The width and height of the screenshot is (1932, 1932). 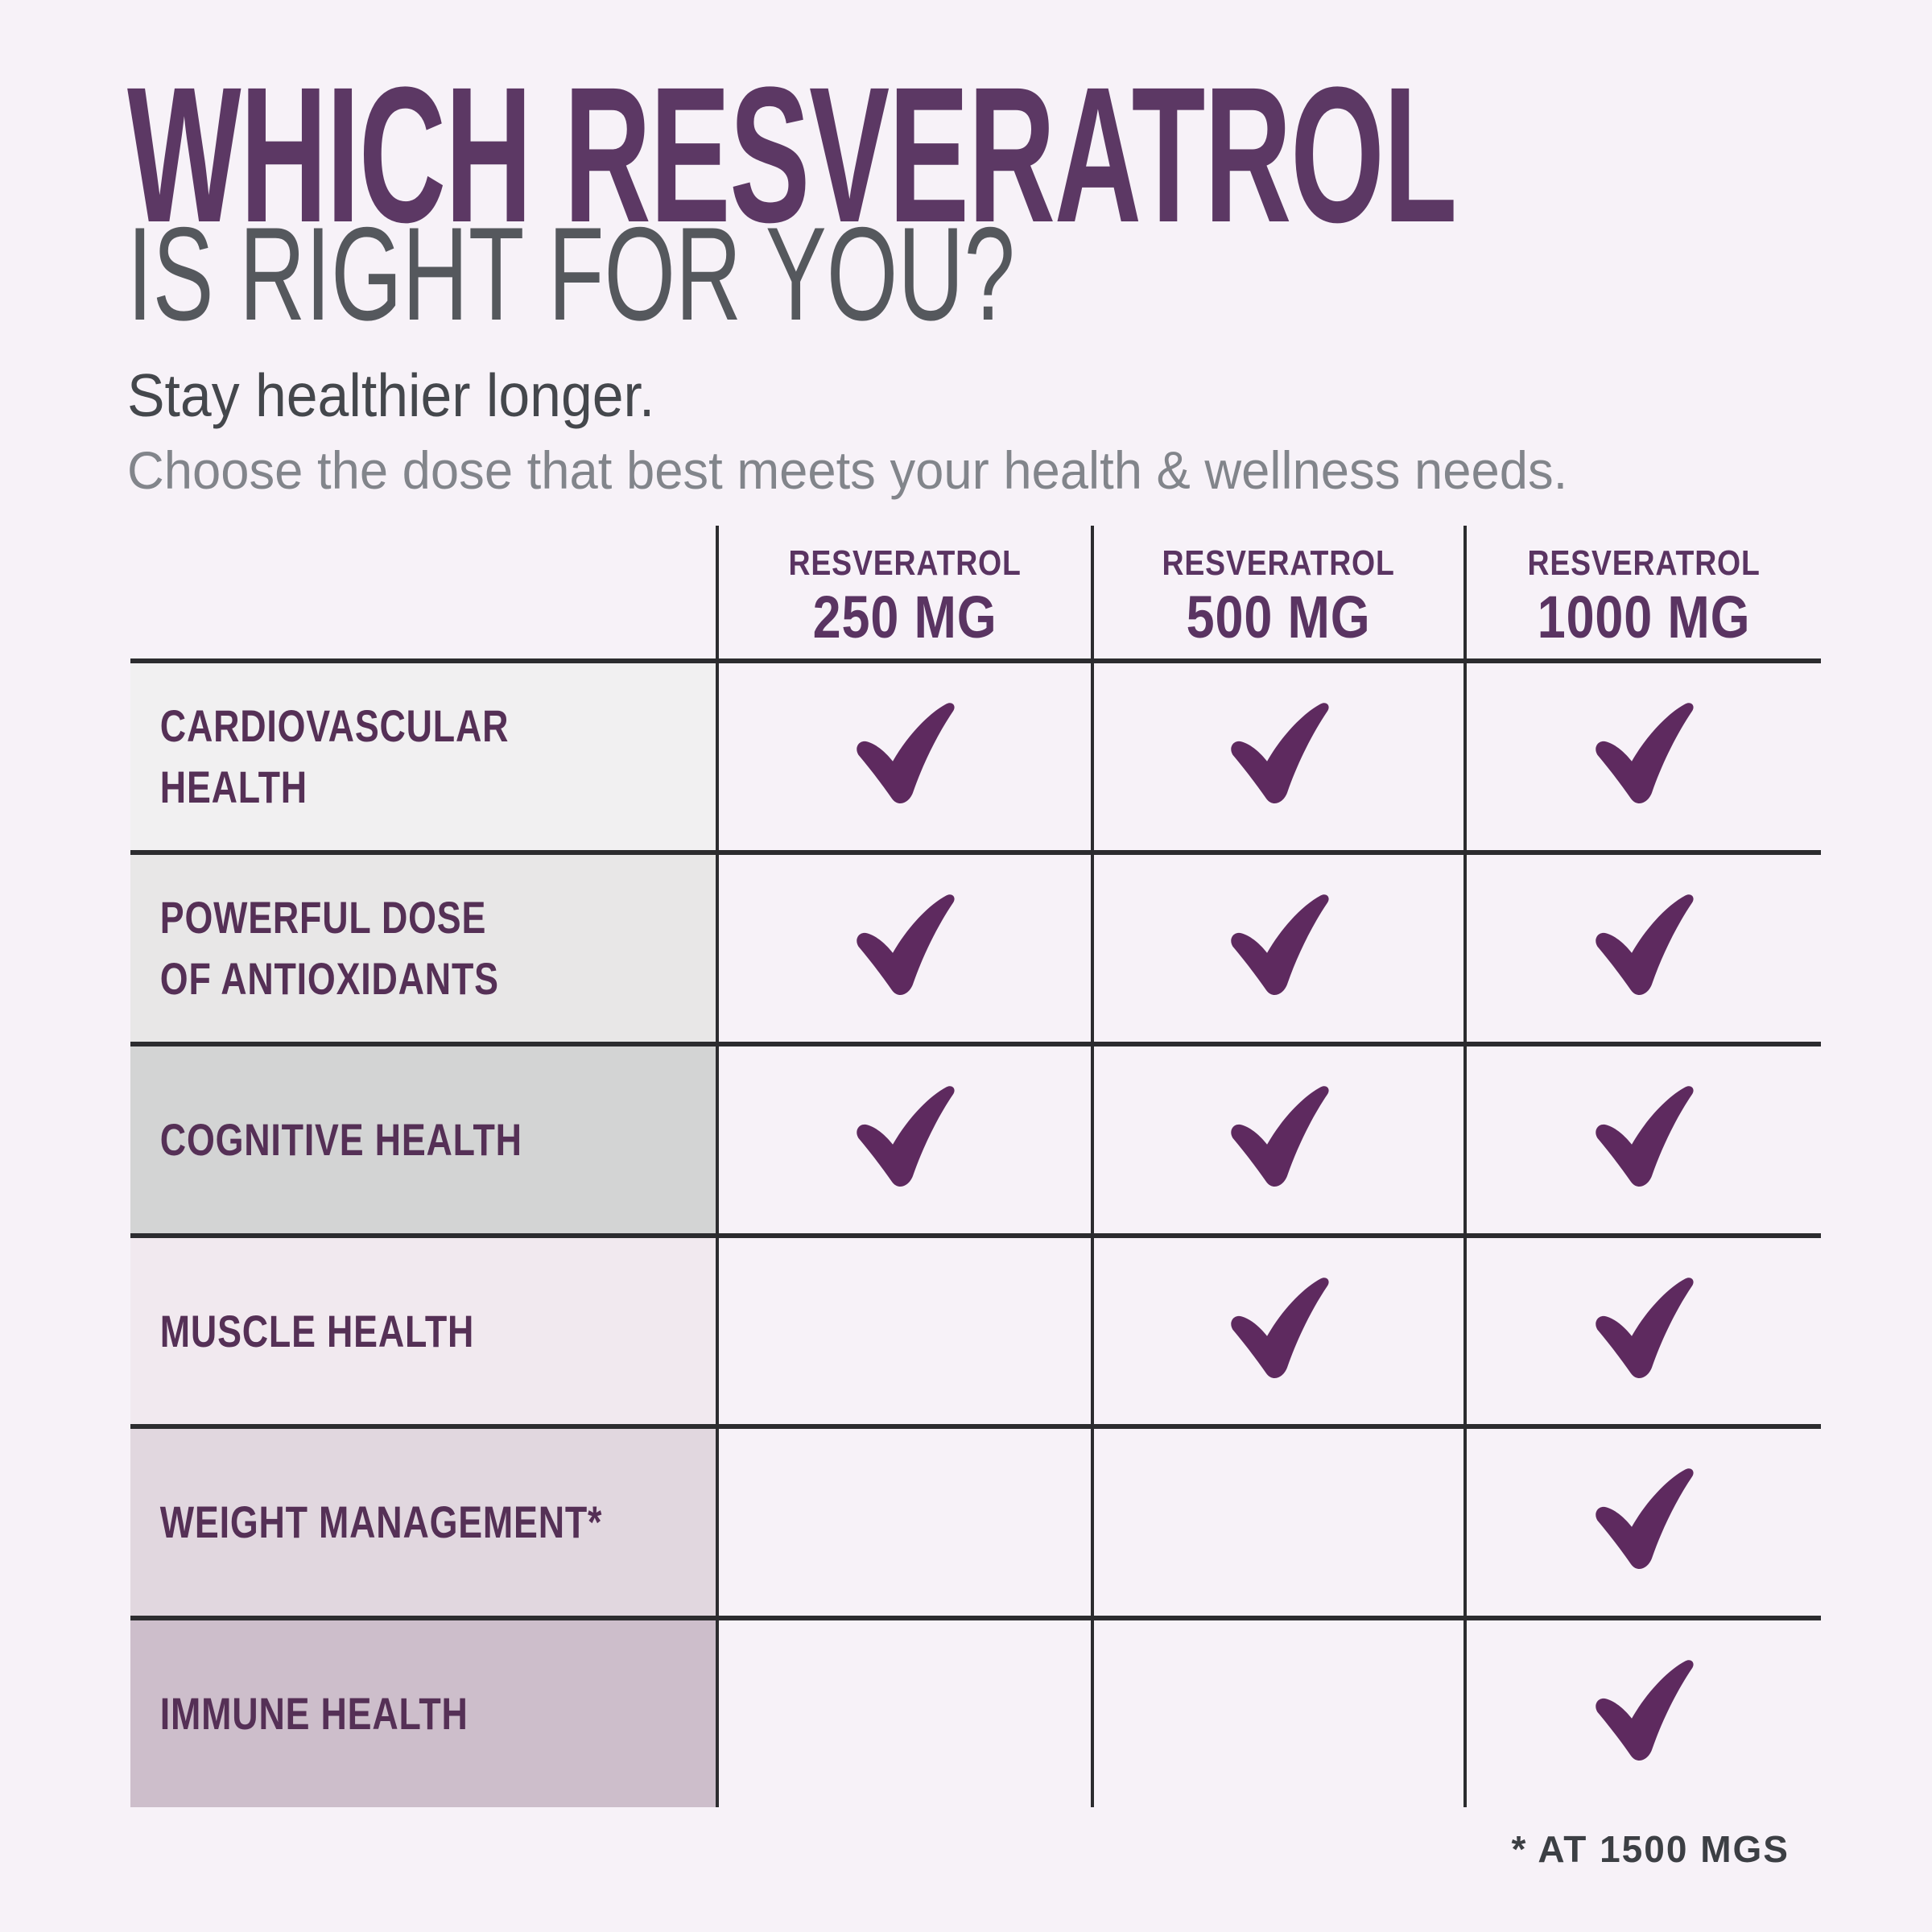 I want to click on column-dose: 1000 MG, so click(x=1644, y=617).